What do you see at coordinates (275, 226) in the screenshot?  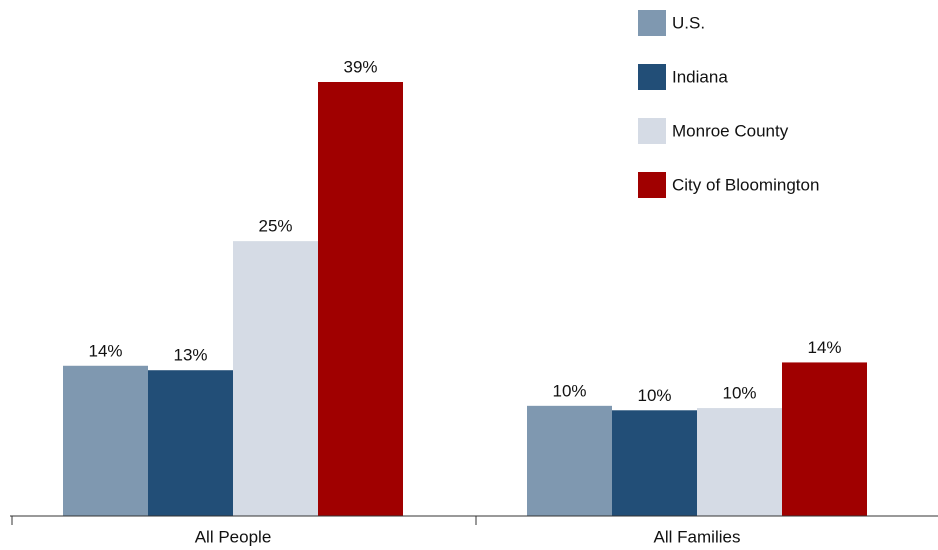 I see `data-label: 25%` at bounding box center [275, 226].